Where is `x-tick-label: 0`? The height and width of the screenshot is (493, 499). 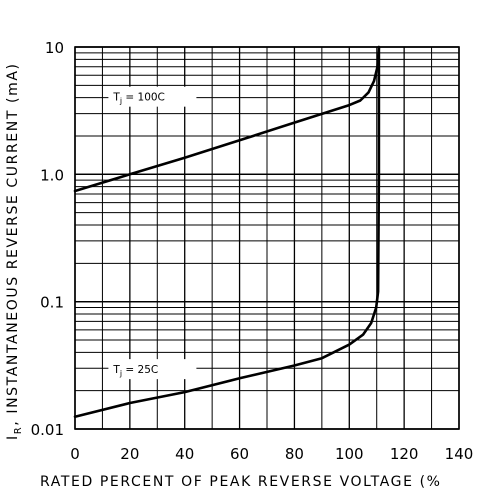
x-tick-label: 0 is located at coordinates (75, 454).